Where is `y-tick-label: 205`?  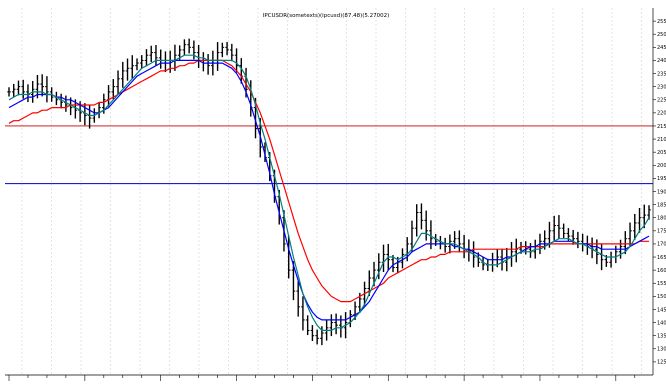
y-tick-label: 205 is located at coordinates (661, 153).